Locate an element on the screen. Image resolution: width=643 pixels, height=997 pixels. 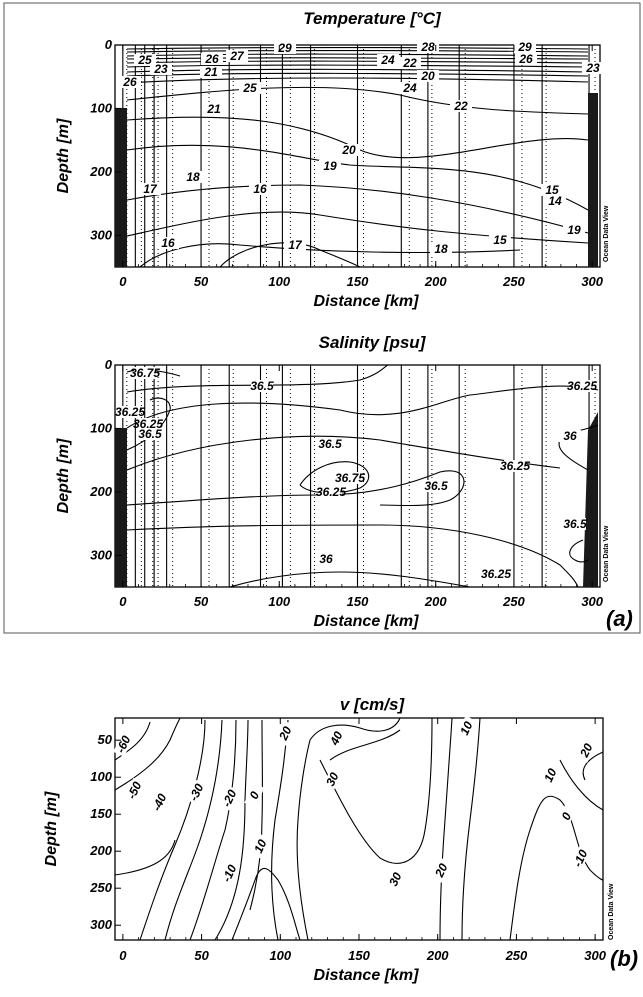
v-contour-minus20 is located at coordinates (213, 830).